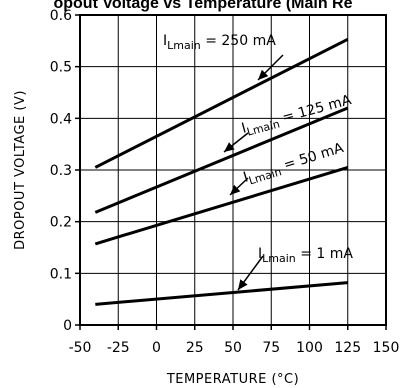  Describe the element at coordinates (232, 379) in the screenshot. I see `x-axis-label: TEMPERATURE (°C)` at that location.